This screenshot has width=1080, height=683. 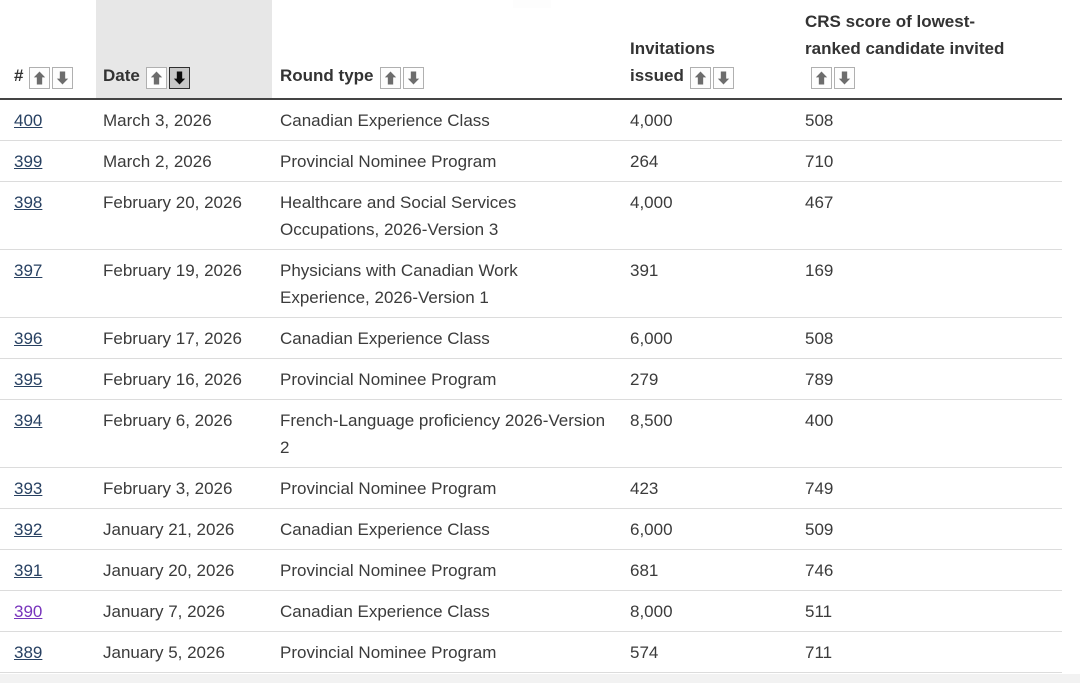 I want to click on round-number-link: 394, so click(x=28, y=420).